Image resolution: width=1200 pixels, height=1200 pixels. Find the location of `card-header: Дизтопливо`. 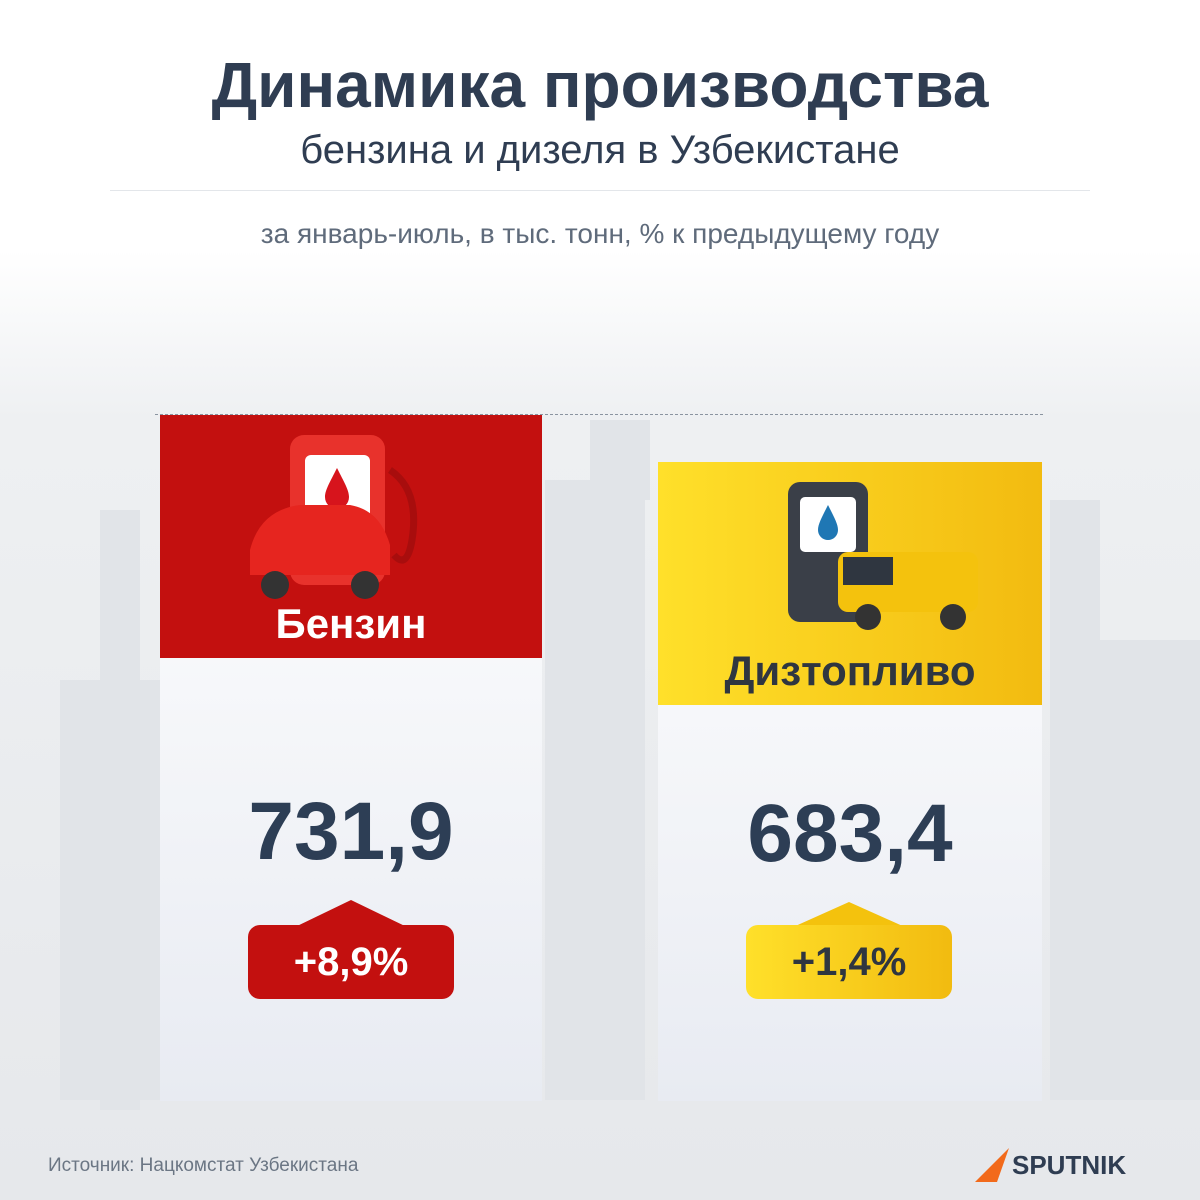

card-header: Дизтопливо is located at coordinates (850, 583).